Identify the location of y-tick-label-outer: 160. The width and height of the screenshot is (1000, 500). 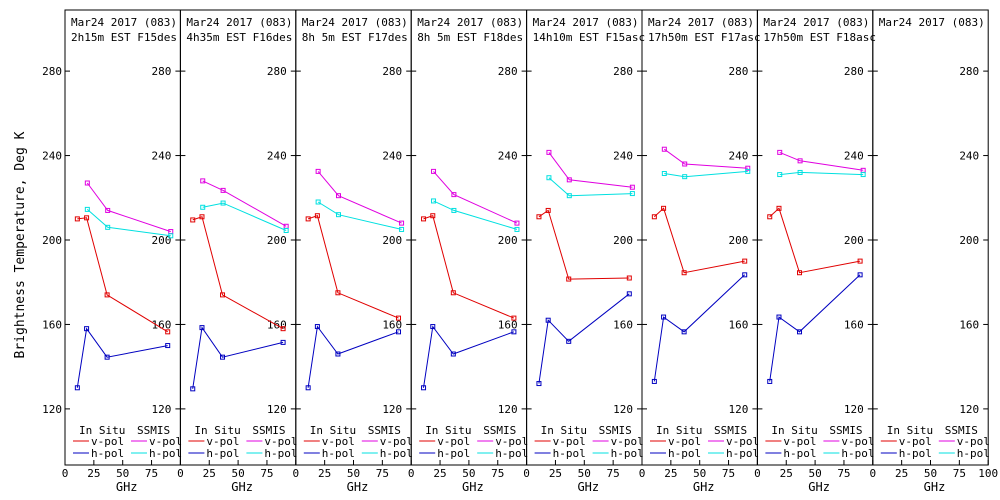
(52, 324).